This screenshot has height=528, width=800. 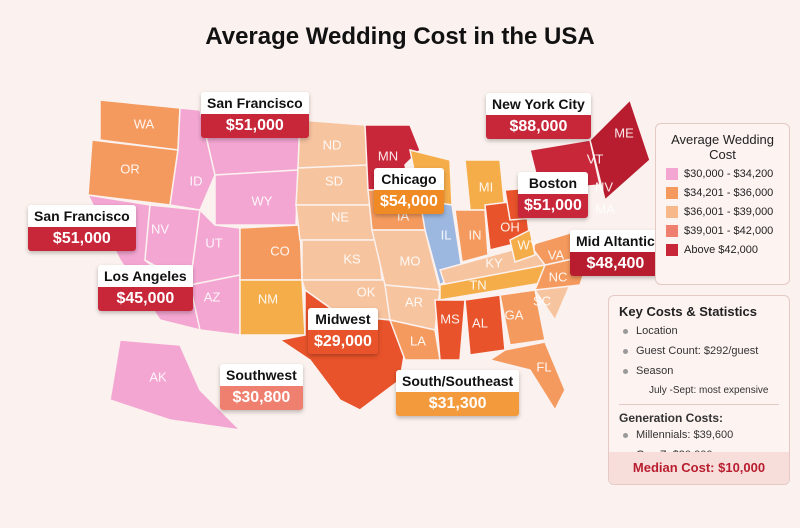 What do you see at coordinates (494, 262) in the screenshot?
I see `state-label: KY` at bounding box center [494, 262].